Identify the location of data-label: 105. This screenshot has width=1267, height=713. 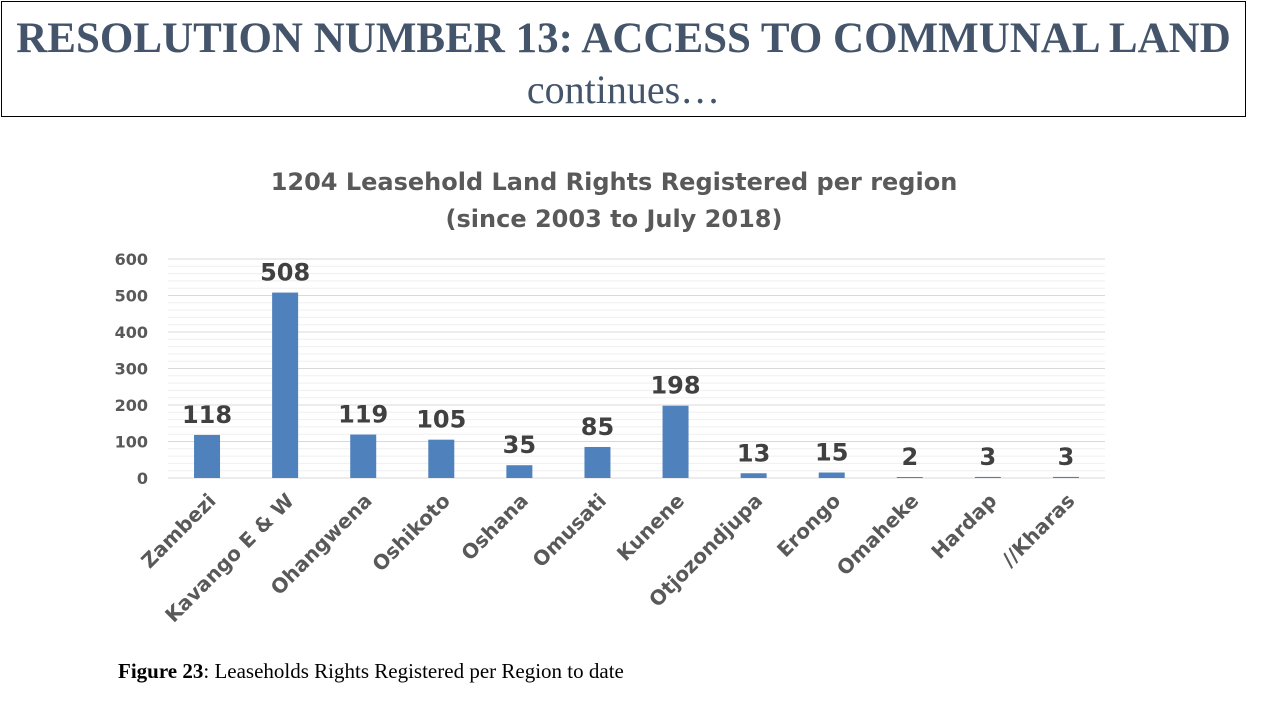
(441, 420).